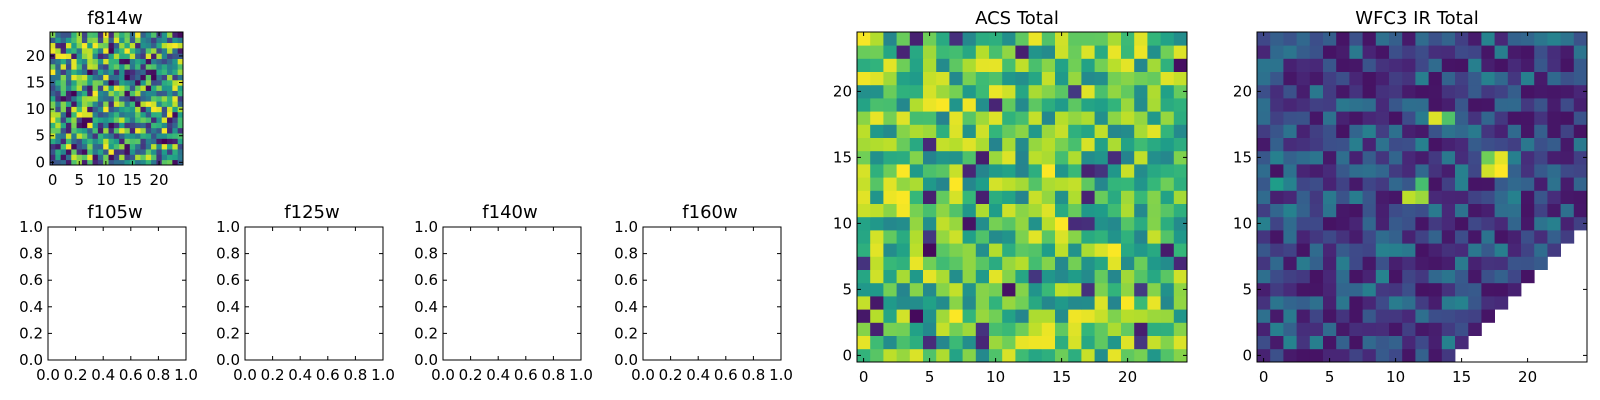 The image size is (1600, 400). What do you see at coordinates (864, 377) in the screenshot?
I see `x-tick-label: 0` at bounding box center [864, 377].